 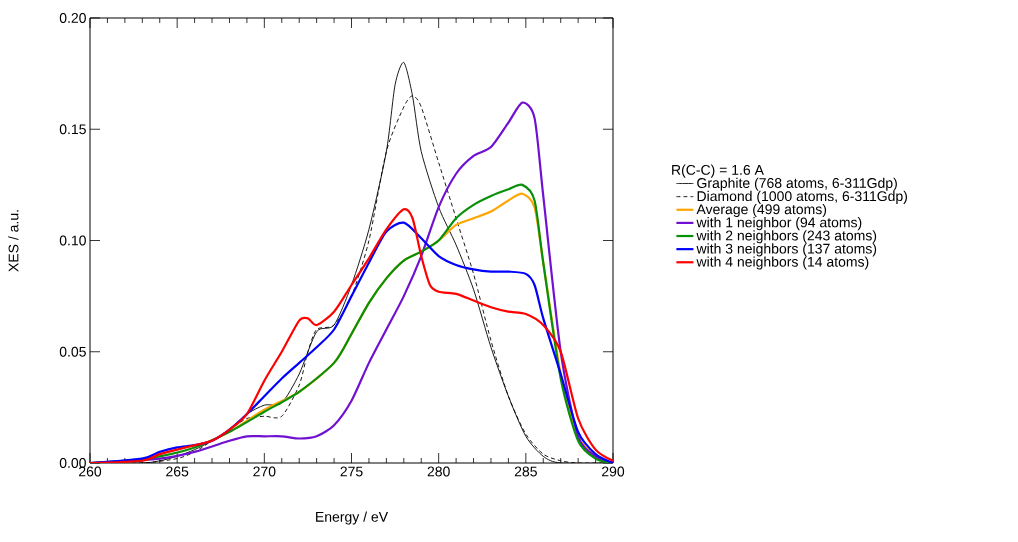 I want to click on y-tick-label: 0.10, so click(x=72, y=240).